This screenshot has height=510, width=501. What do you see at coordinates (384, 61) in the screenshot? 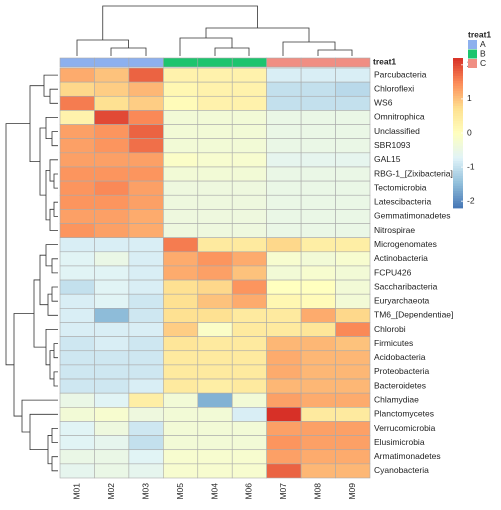
I see `annotation-label: treat1` at bounding box center [384, 61].